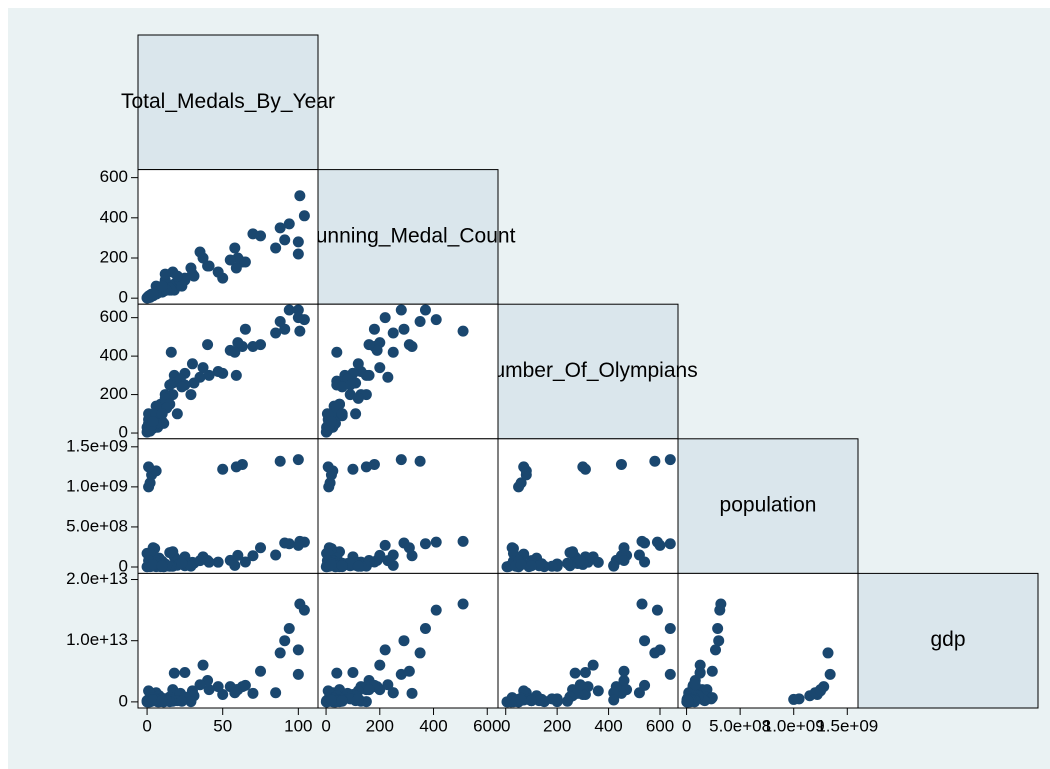  Describe the element at coordinates (740, 725) in the screenshot. I see `x-tick-label: 5.0e+08` at that location.